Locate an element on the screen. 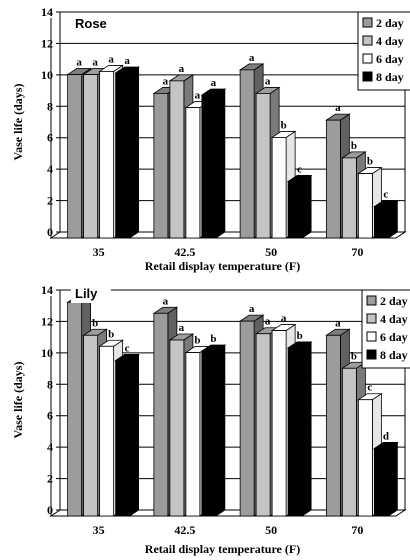 The image size is (410, 560). chart-title: Rose is located at coordinates (91, 23).